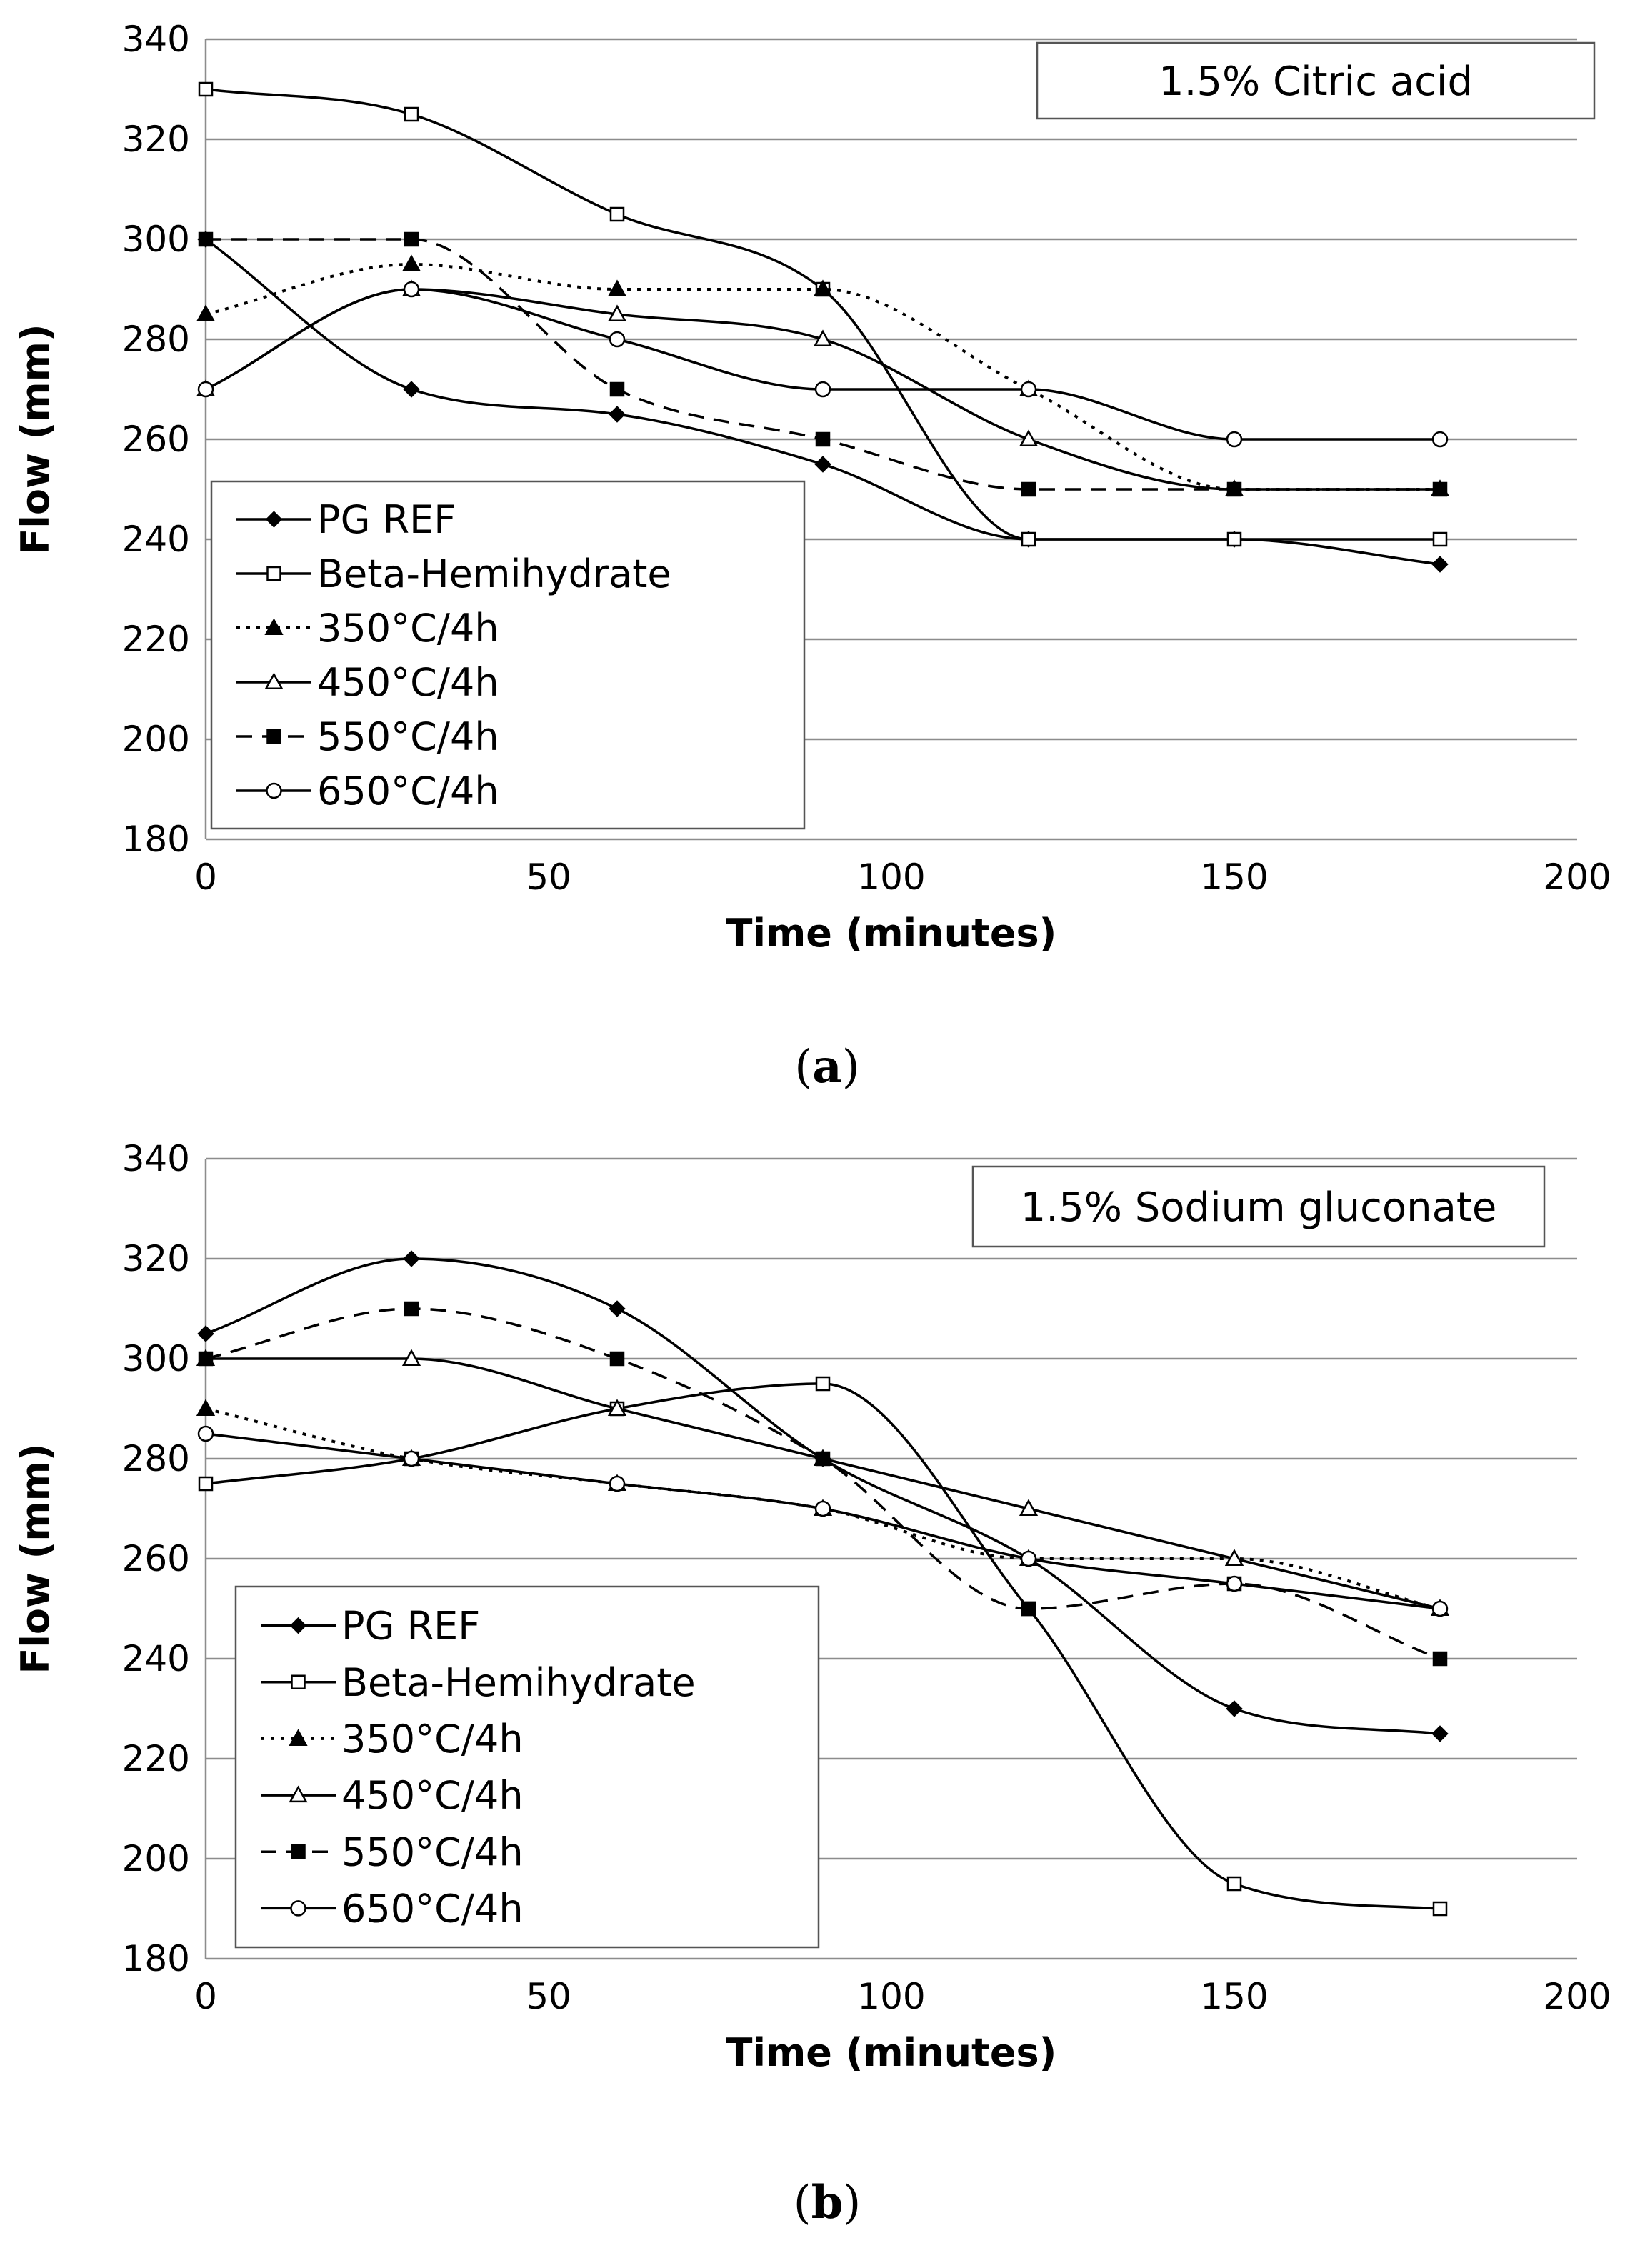  I want to click on panel-label: (a), so click(826, 1067).